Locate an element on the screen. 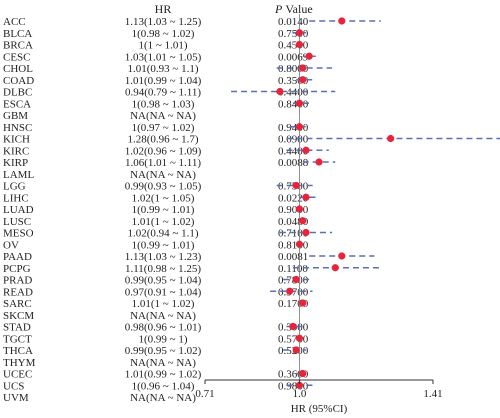 The height and width of the screenshot is (418, 500). cancer-type-label: BLCA is located at coordinates (17, 34).